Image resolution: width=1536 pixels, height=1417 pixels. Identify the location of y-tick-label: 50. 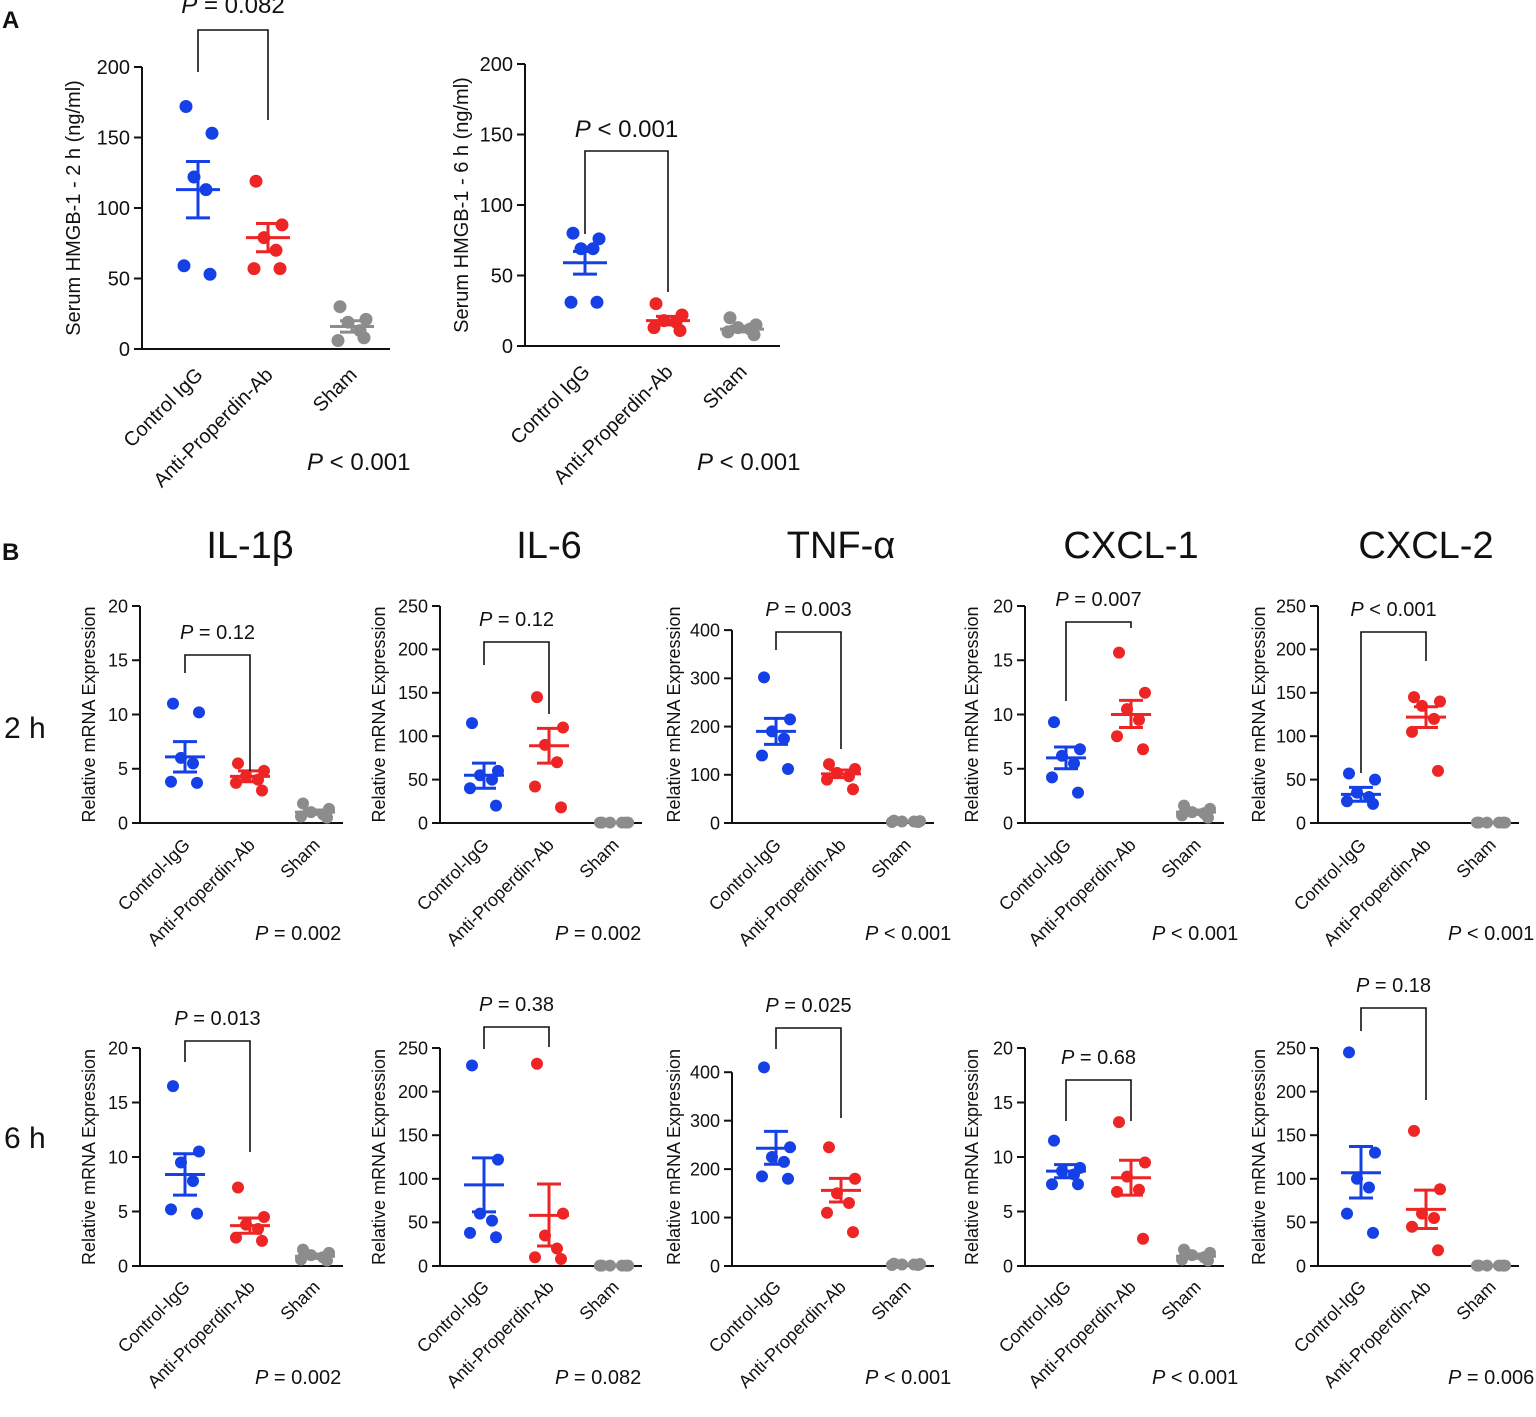
(418, 780).